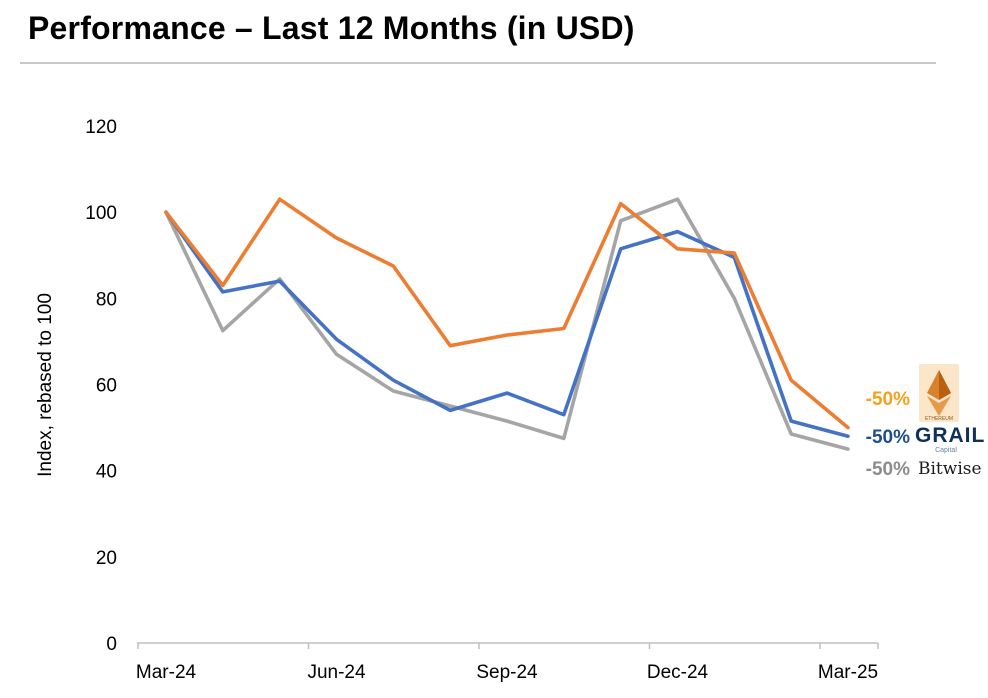 The width and height of the screenshot is (988, 698). I want to click on grail-logo-icon: GRAIL Capital, so click(950, 439).